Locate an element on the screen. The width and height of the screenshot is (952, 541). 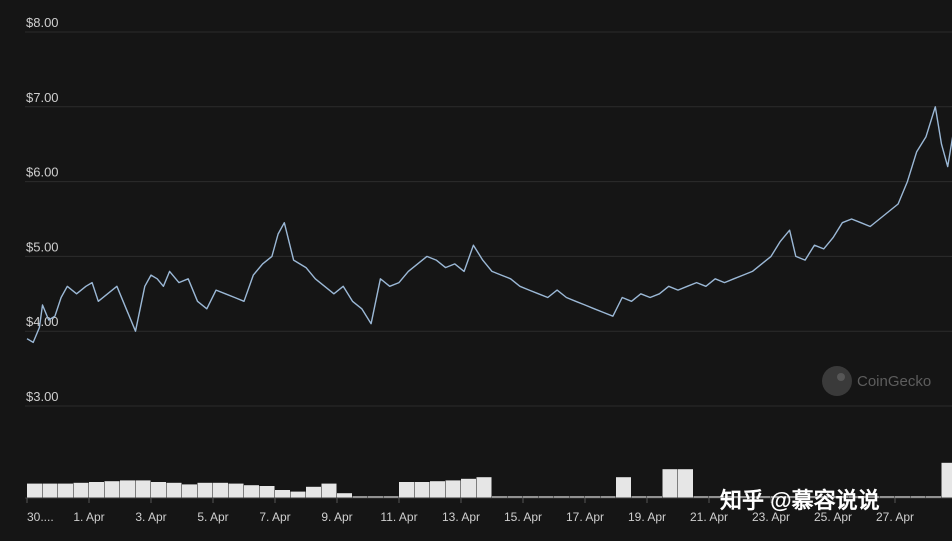
watermark: CoinGecko is located at coordinates (876, 381).